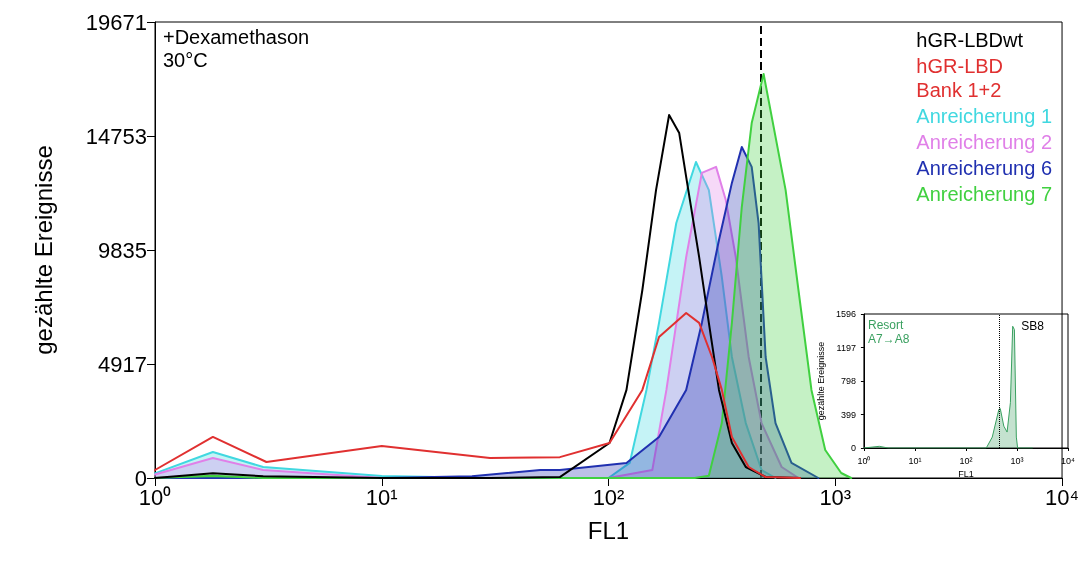 The height and width of the screenshot is (571, 1082). Describe the element at coordinates (889, 338) in the screenshot. I see `annotation: A7→A8` at that location.